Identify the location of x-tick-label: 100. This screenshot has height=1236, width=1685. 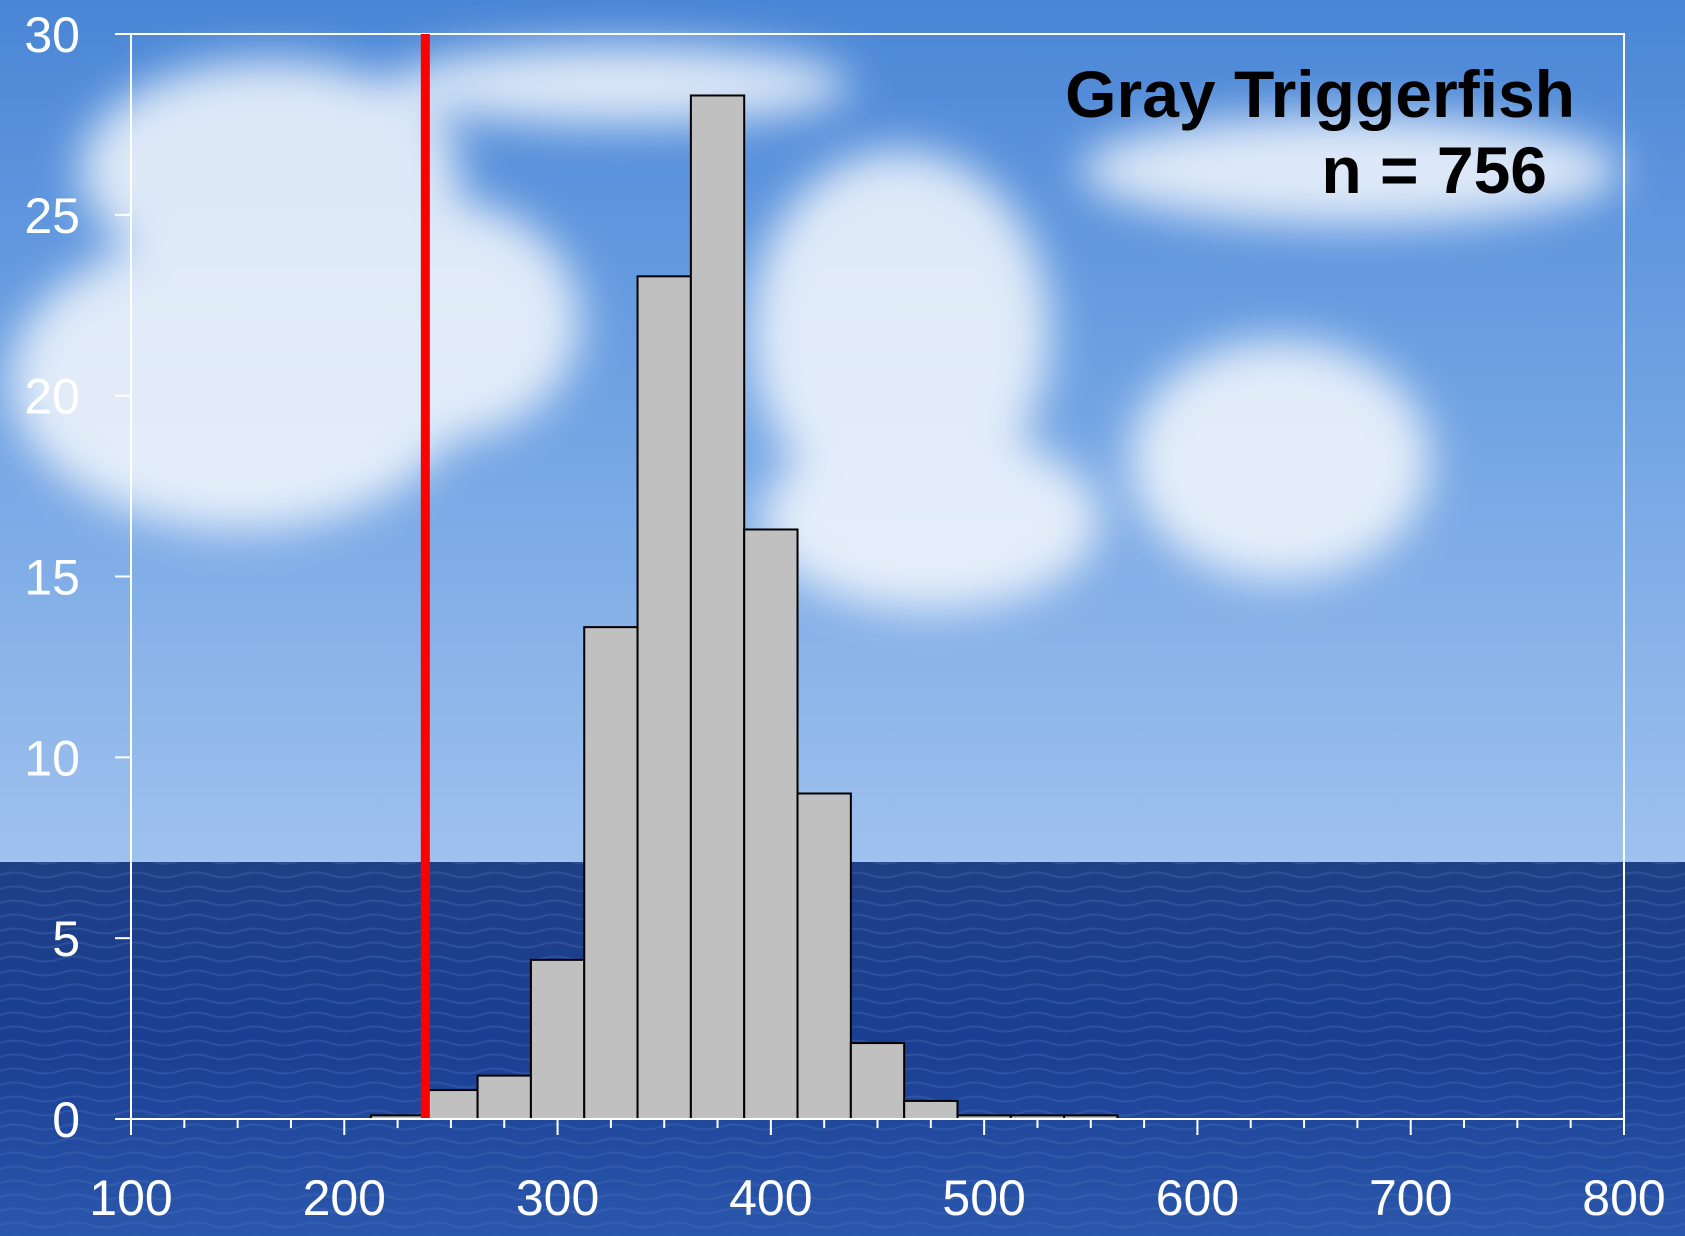
(130, 1198).